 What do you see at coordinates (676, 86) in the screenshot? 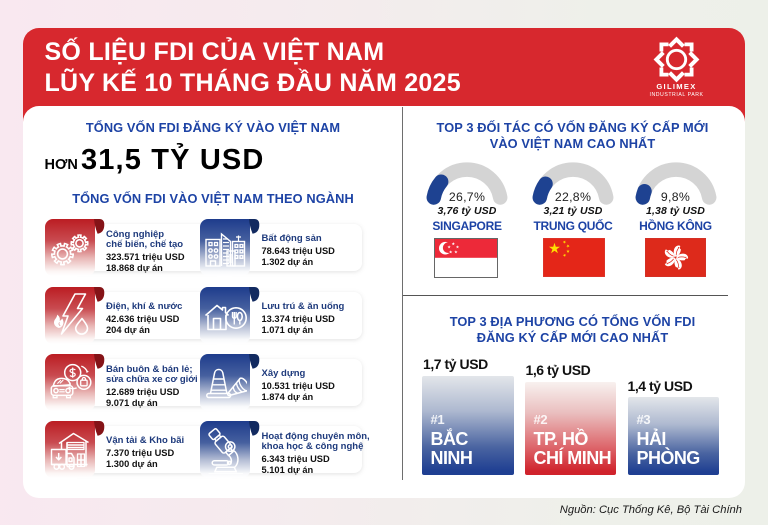
I see `svg-text: GILIMEX` at bounding box center [676, 86].